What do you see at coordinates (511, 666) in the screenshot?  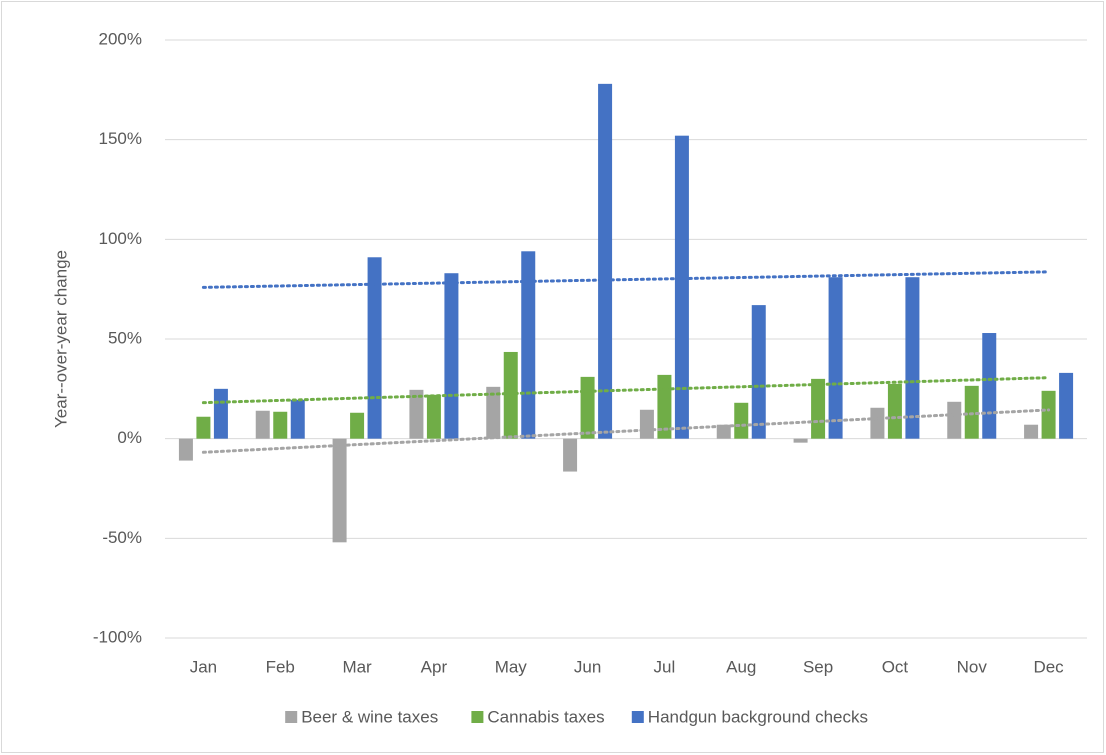 I see `x-tick-label: May` at bounding box center [511, 666].